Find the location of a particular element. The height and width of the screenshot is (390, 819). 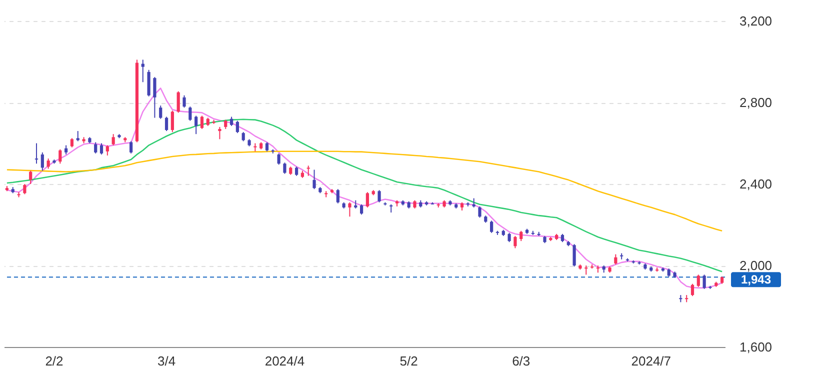

x-tick-label: 5/2 is located at coordinates (409, 361).